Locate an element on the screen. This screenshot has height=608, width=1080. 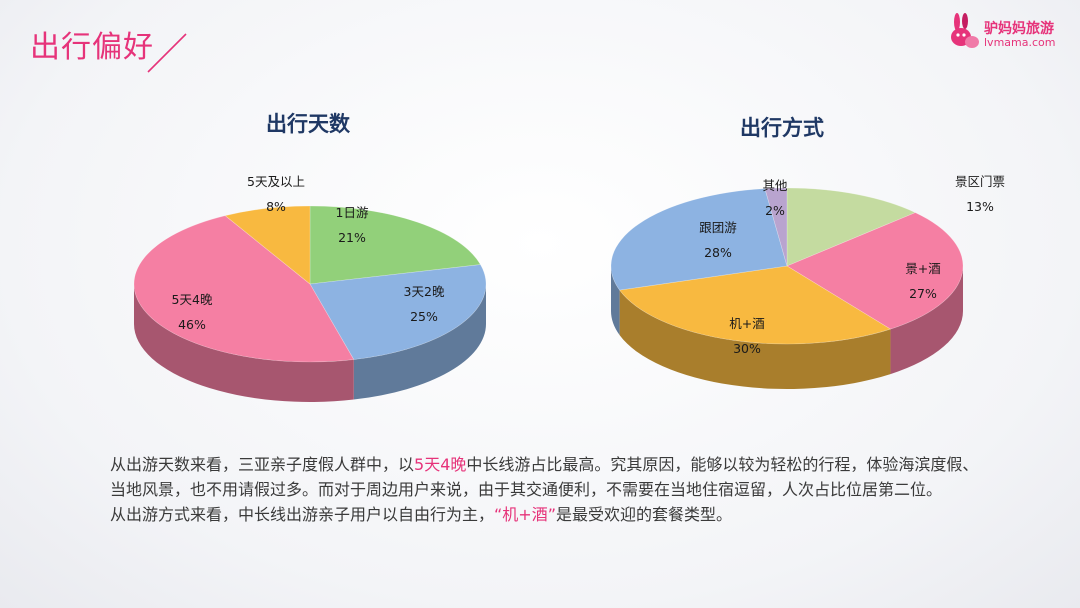
slice-percent: 28% is located at coordinates (718, 252).